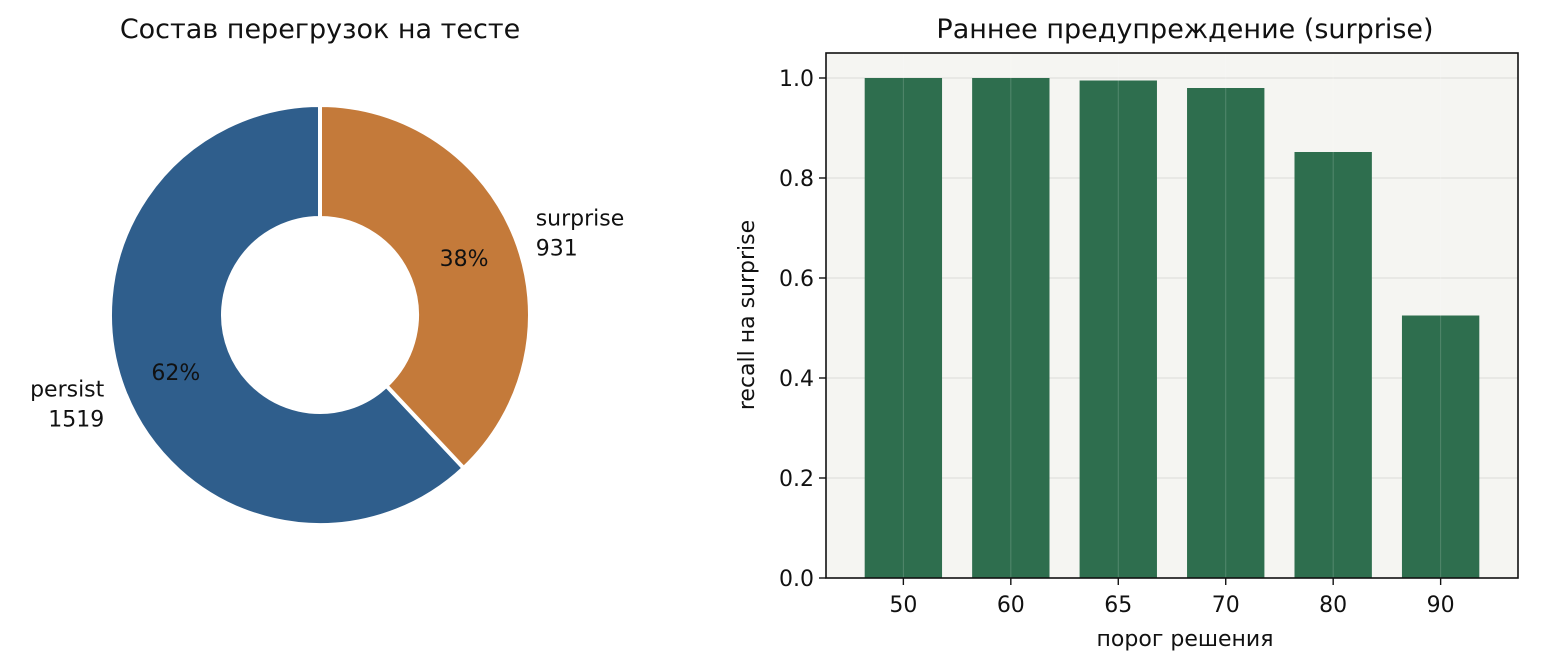 This screenshot has width=1560, height=670. What do you see at coordinates (1333, 605) in the screenshot?
I see `x-tick-label: 80` at bounding box center [1333, 605].